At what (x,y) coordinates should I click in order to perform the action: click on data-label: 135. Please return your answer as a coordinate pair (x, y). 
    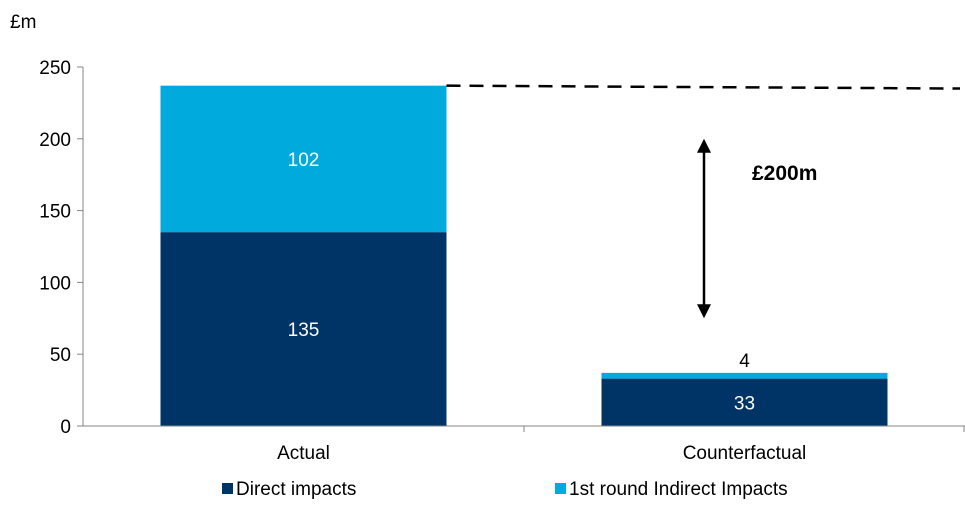
    Looking at the image, I should click on (304, 330).